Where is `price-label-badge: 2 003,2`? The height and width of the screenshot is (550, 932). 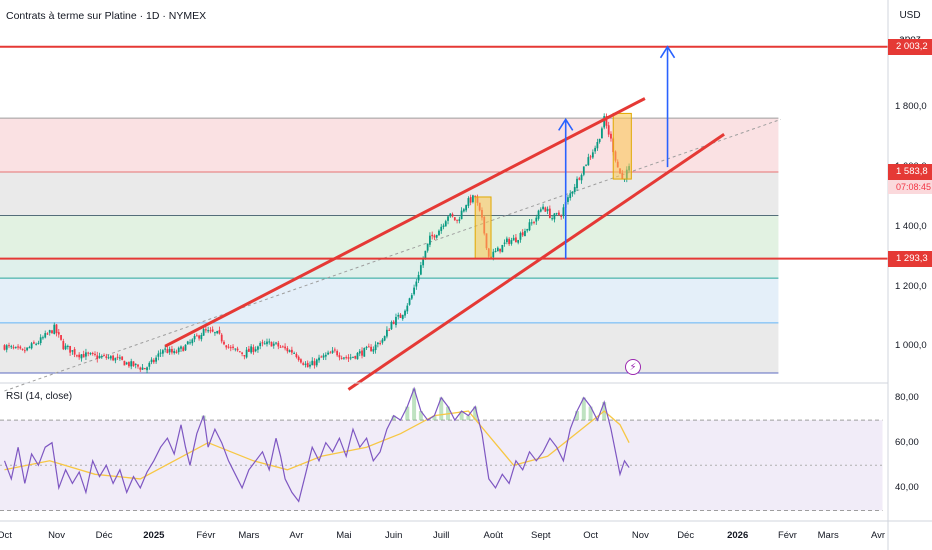 price-label-badge: 2 003,2 is located at coordinates (910, 46).